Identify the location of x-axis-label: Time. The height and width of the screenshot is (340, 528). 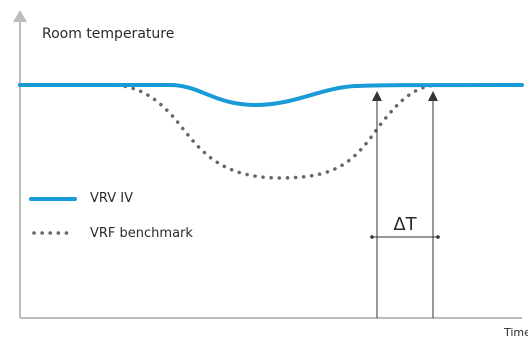
(515, 331).